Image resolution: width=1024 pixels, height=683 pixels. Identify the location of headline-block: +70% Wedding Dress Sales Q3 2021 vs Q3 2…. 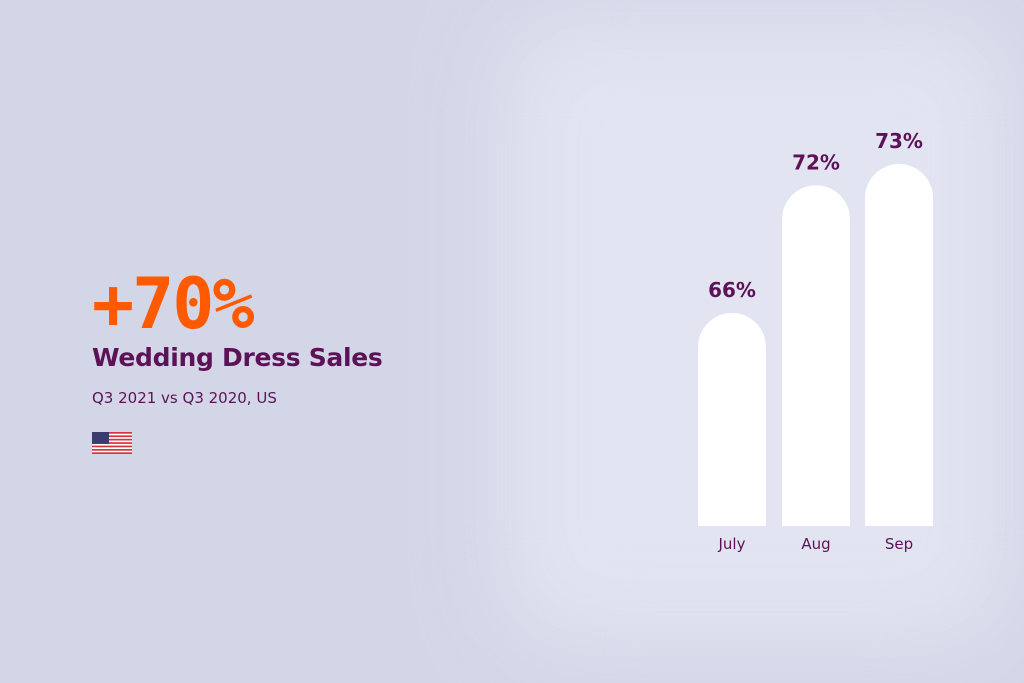
(282, 338).